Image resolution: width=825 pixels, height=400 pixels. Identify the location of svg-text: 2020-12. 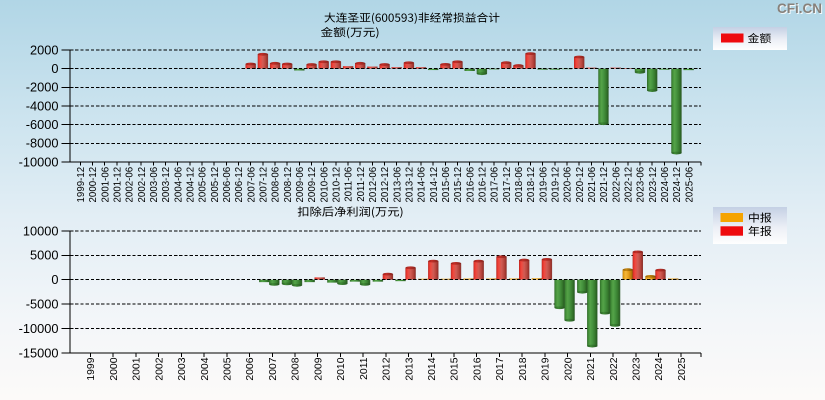
(580, 185).